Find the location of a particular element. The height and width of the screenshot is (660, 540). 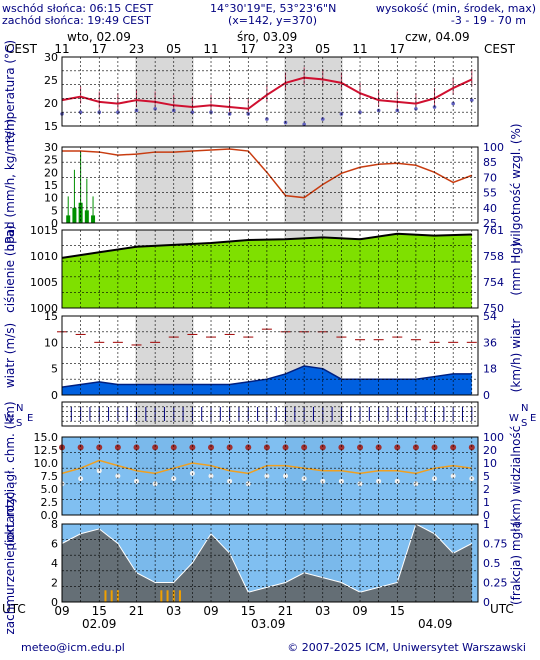

axis-tick-label-vis: 12.5 is located at coordinates (46, 450).